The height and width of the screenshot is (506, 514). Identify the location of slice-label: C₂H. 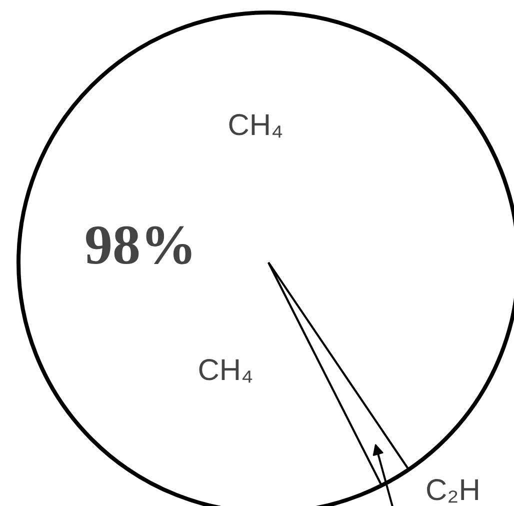
(453, 490).